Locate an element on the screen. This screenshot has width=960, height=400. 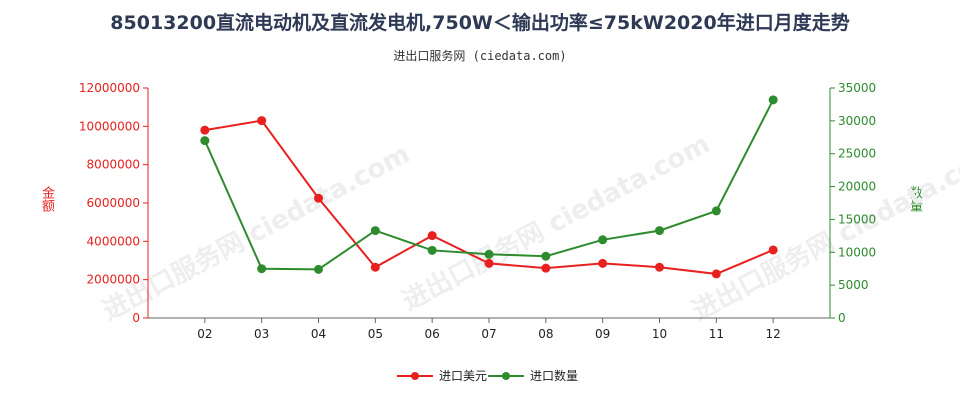
y-left-tick-label-0: 0 is located at coordinates (136, 318).